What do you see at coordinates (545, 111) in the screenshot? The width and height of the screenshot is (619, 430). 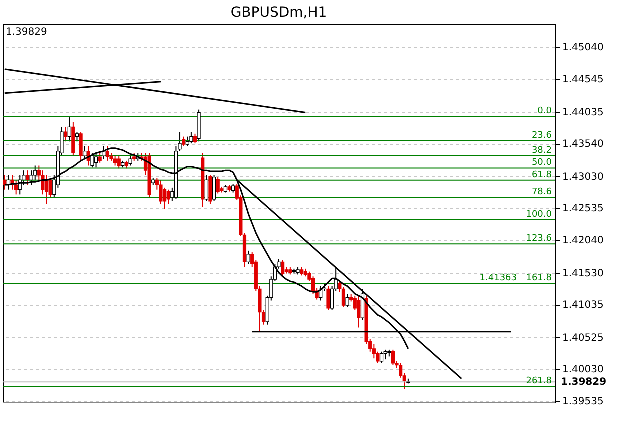 I see `annotation: 0.0` at bounding box center [545, 111].